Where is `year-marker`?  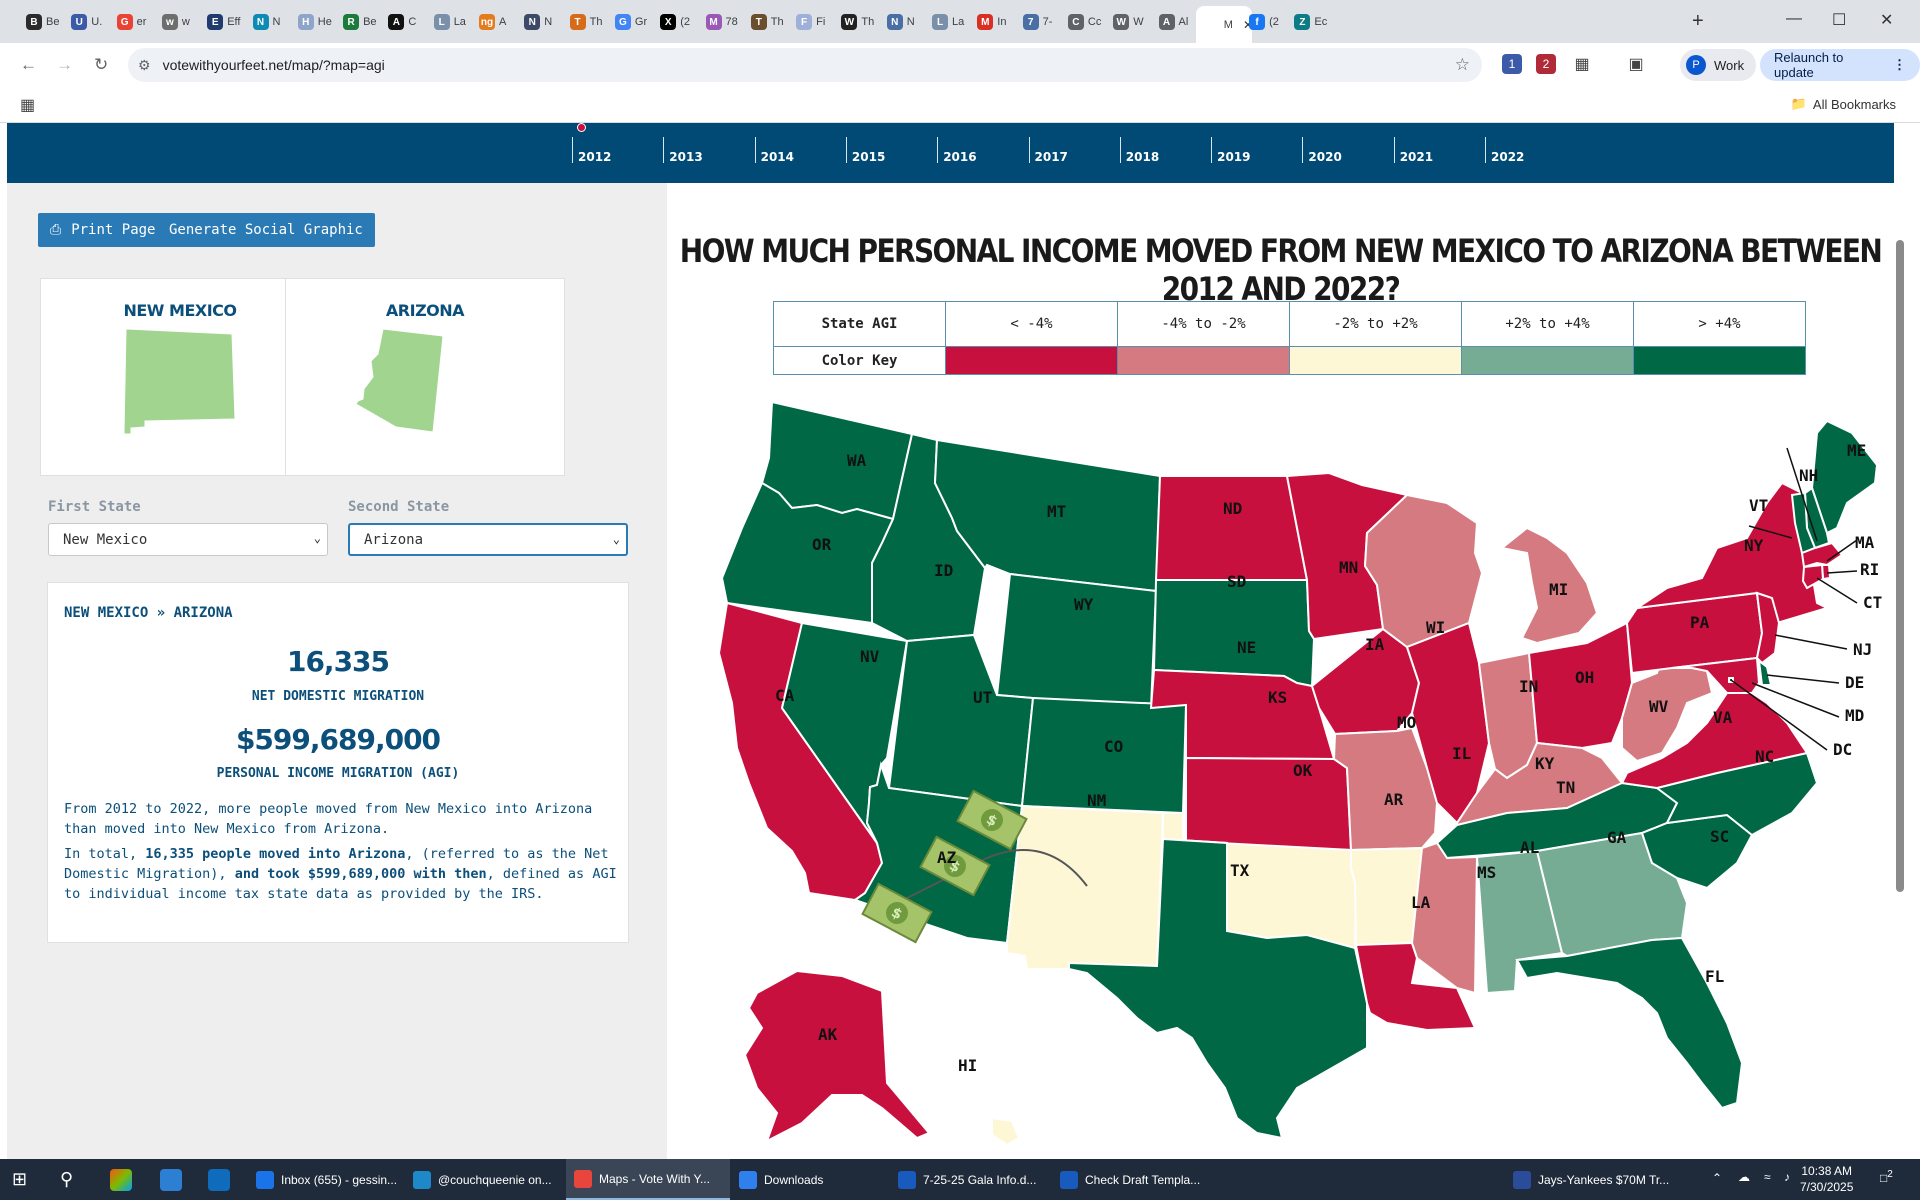
year-marker is located at coordinates (581, 127).